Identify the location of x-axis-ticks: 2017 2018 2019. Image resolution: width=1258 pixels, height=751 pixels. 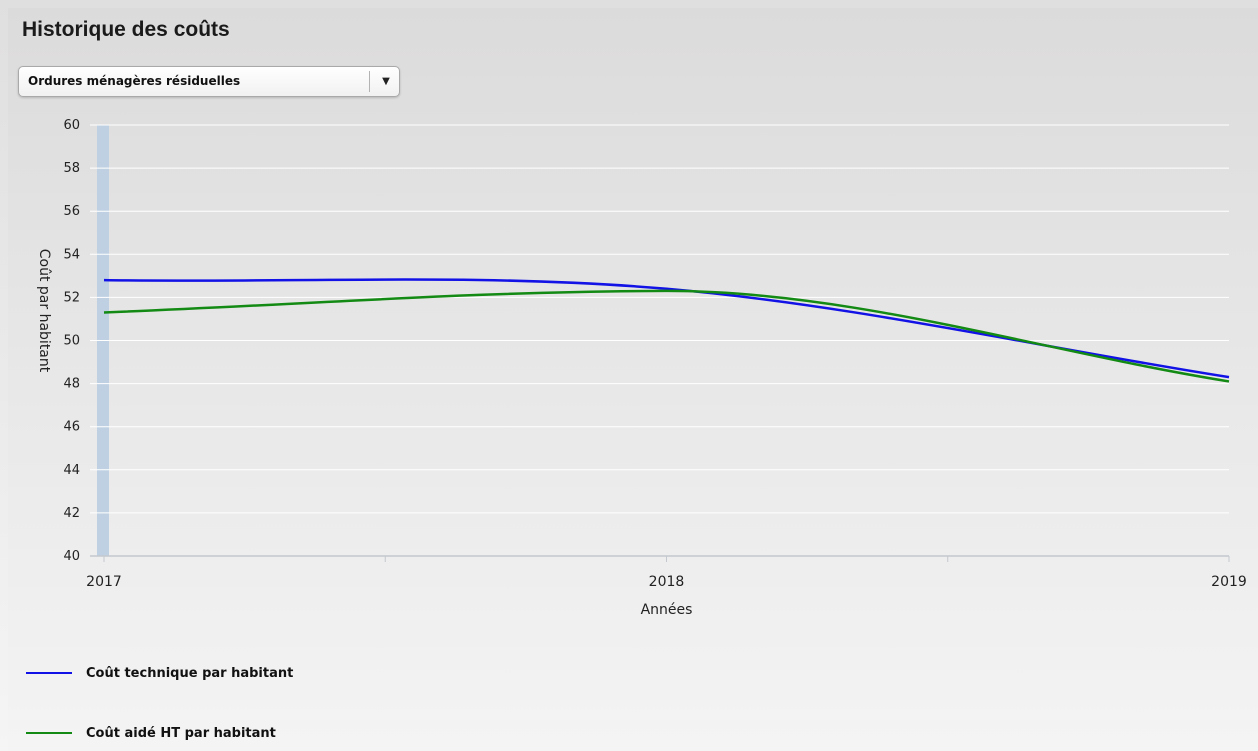
(666, 572).